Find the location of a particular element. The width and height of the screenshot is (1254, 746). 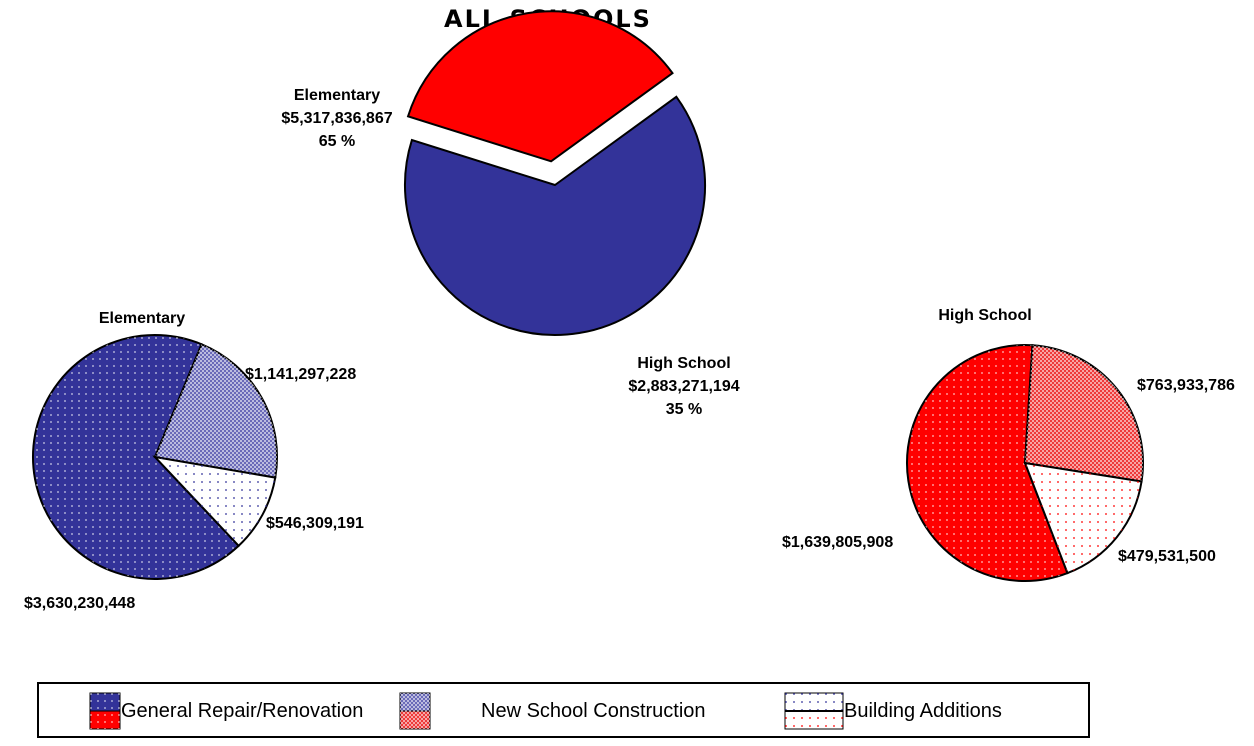

main-label-elementary-percent: 65 % is located at coordinates (337, 141).